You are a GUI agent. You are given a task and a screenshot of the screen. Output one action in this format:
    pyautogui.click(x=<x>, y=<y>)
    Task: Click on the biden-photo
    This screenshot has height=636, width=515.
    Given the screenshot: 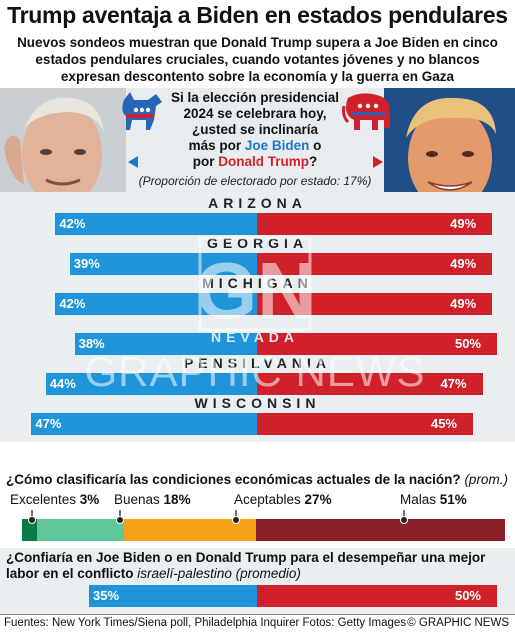 What is the action you would take?
    pyautogui.click(x=63, y=169)
    